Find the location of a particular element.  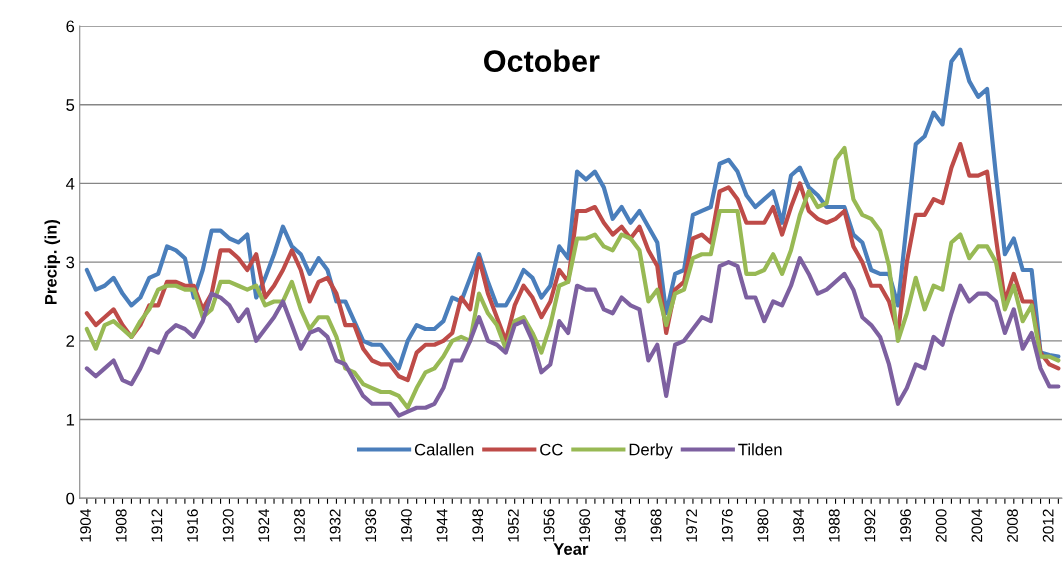

x-tick-label: 1972 is located at coordinates (692, 525).